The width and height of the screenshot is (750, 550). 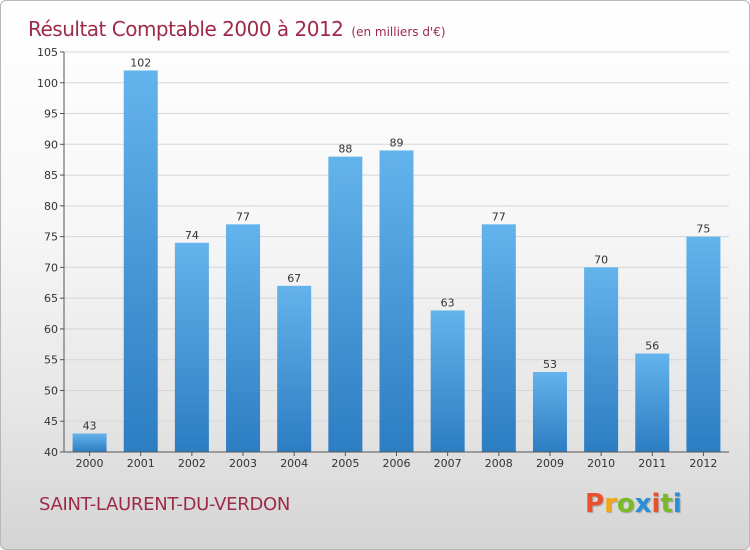 What do you see at coordinates (550, 364) in the screenshot?
I see `data-label-2009: 53` at bounding box center [550, 364].